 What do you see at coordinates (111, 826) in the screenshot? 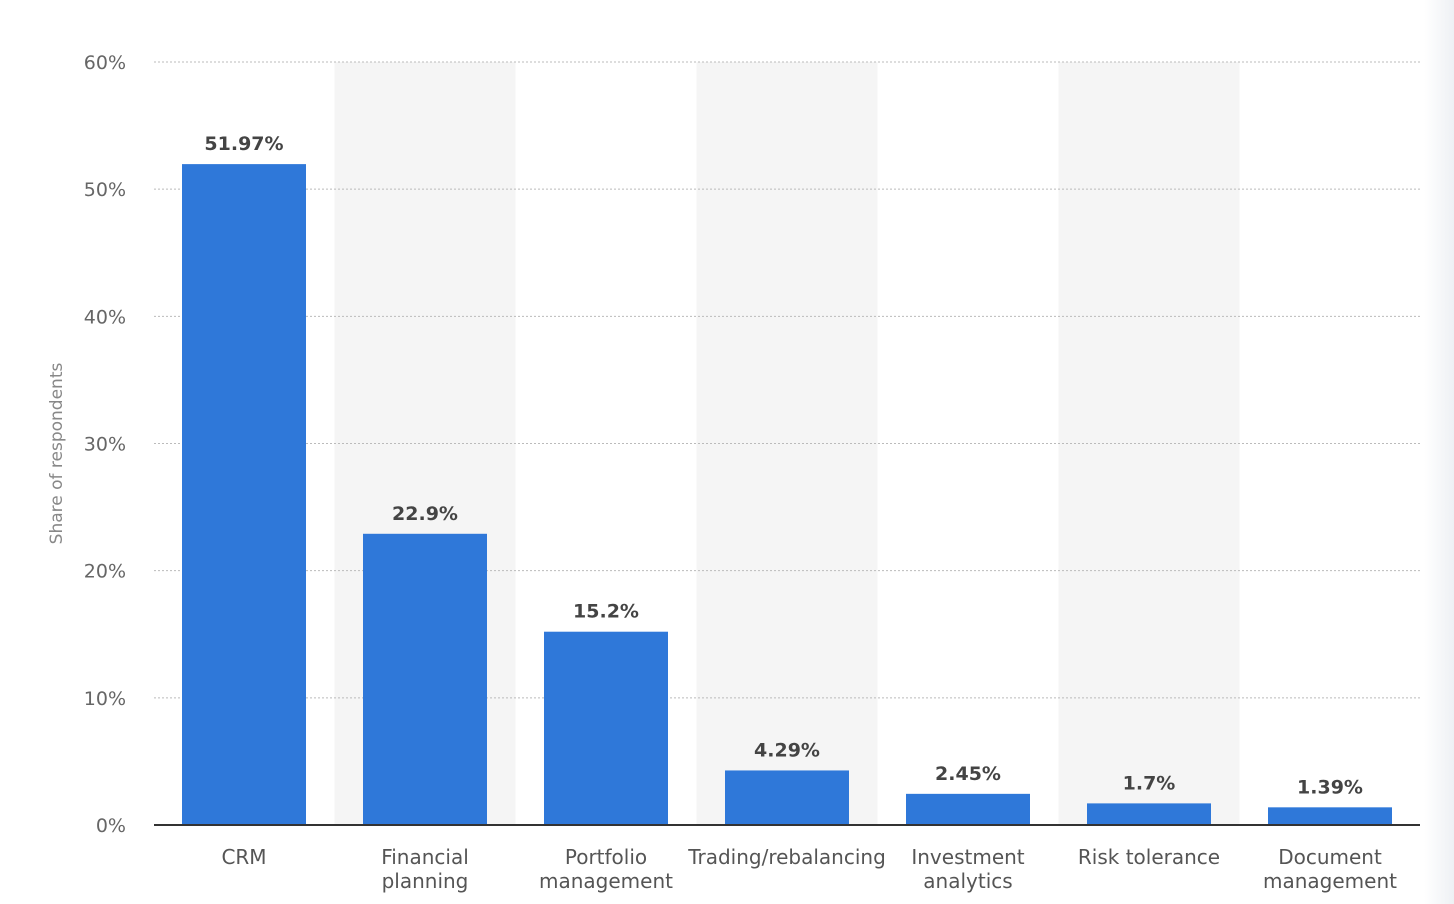
I see `y-tick-label: 0%` at bounding box center [111, 826].